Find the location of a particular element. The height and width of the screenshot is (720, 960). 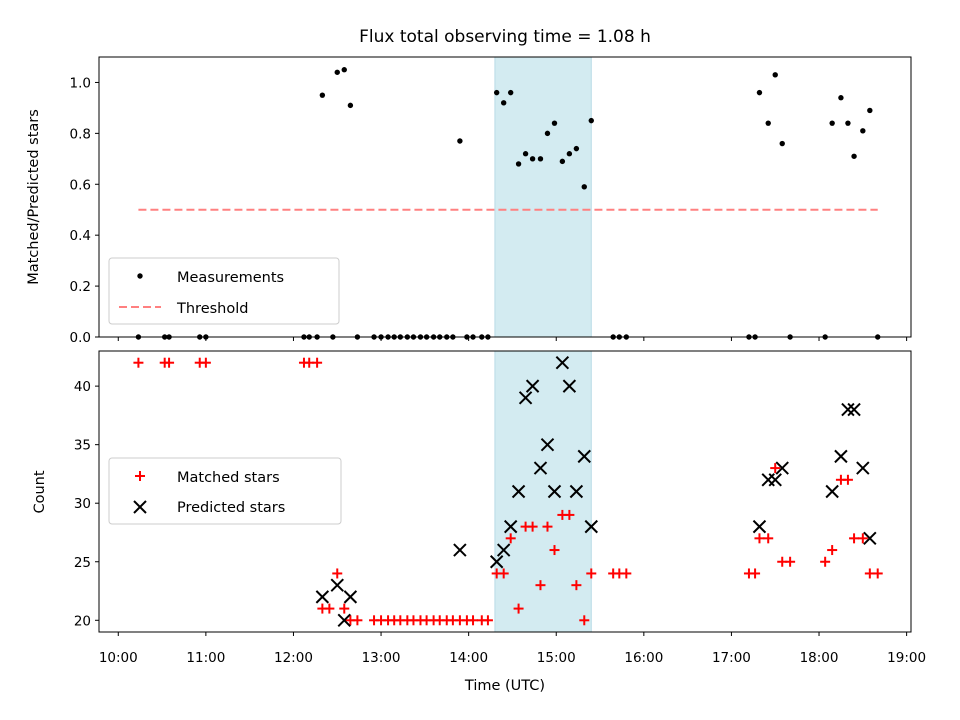

x-tick-label: 19:00 is located at coordinates (906, 658).